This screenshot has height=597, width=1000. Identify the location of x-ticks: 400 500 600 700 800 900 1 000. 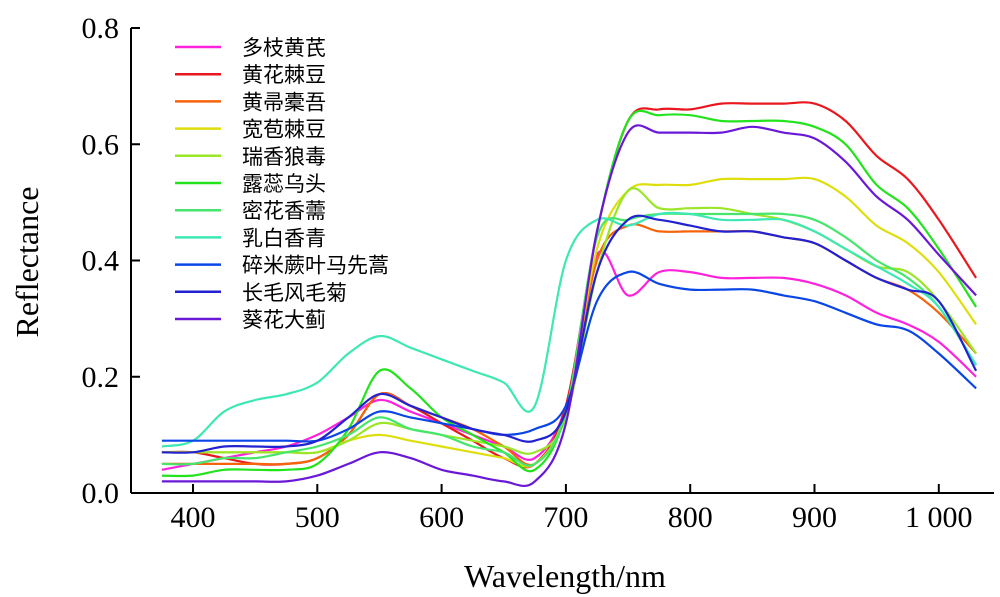
(572, 509).